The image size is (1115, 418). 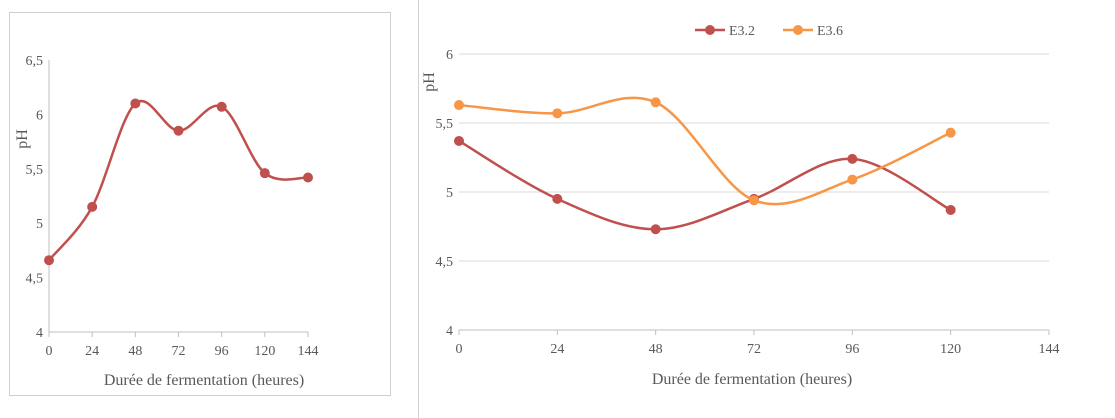 What do you see at coordinates (830, 31) in the screenshot?
I see `legend-label-2: E3.6` at bounding box center [830, 31].